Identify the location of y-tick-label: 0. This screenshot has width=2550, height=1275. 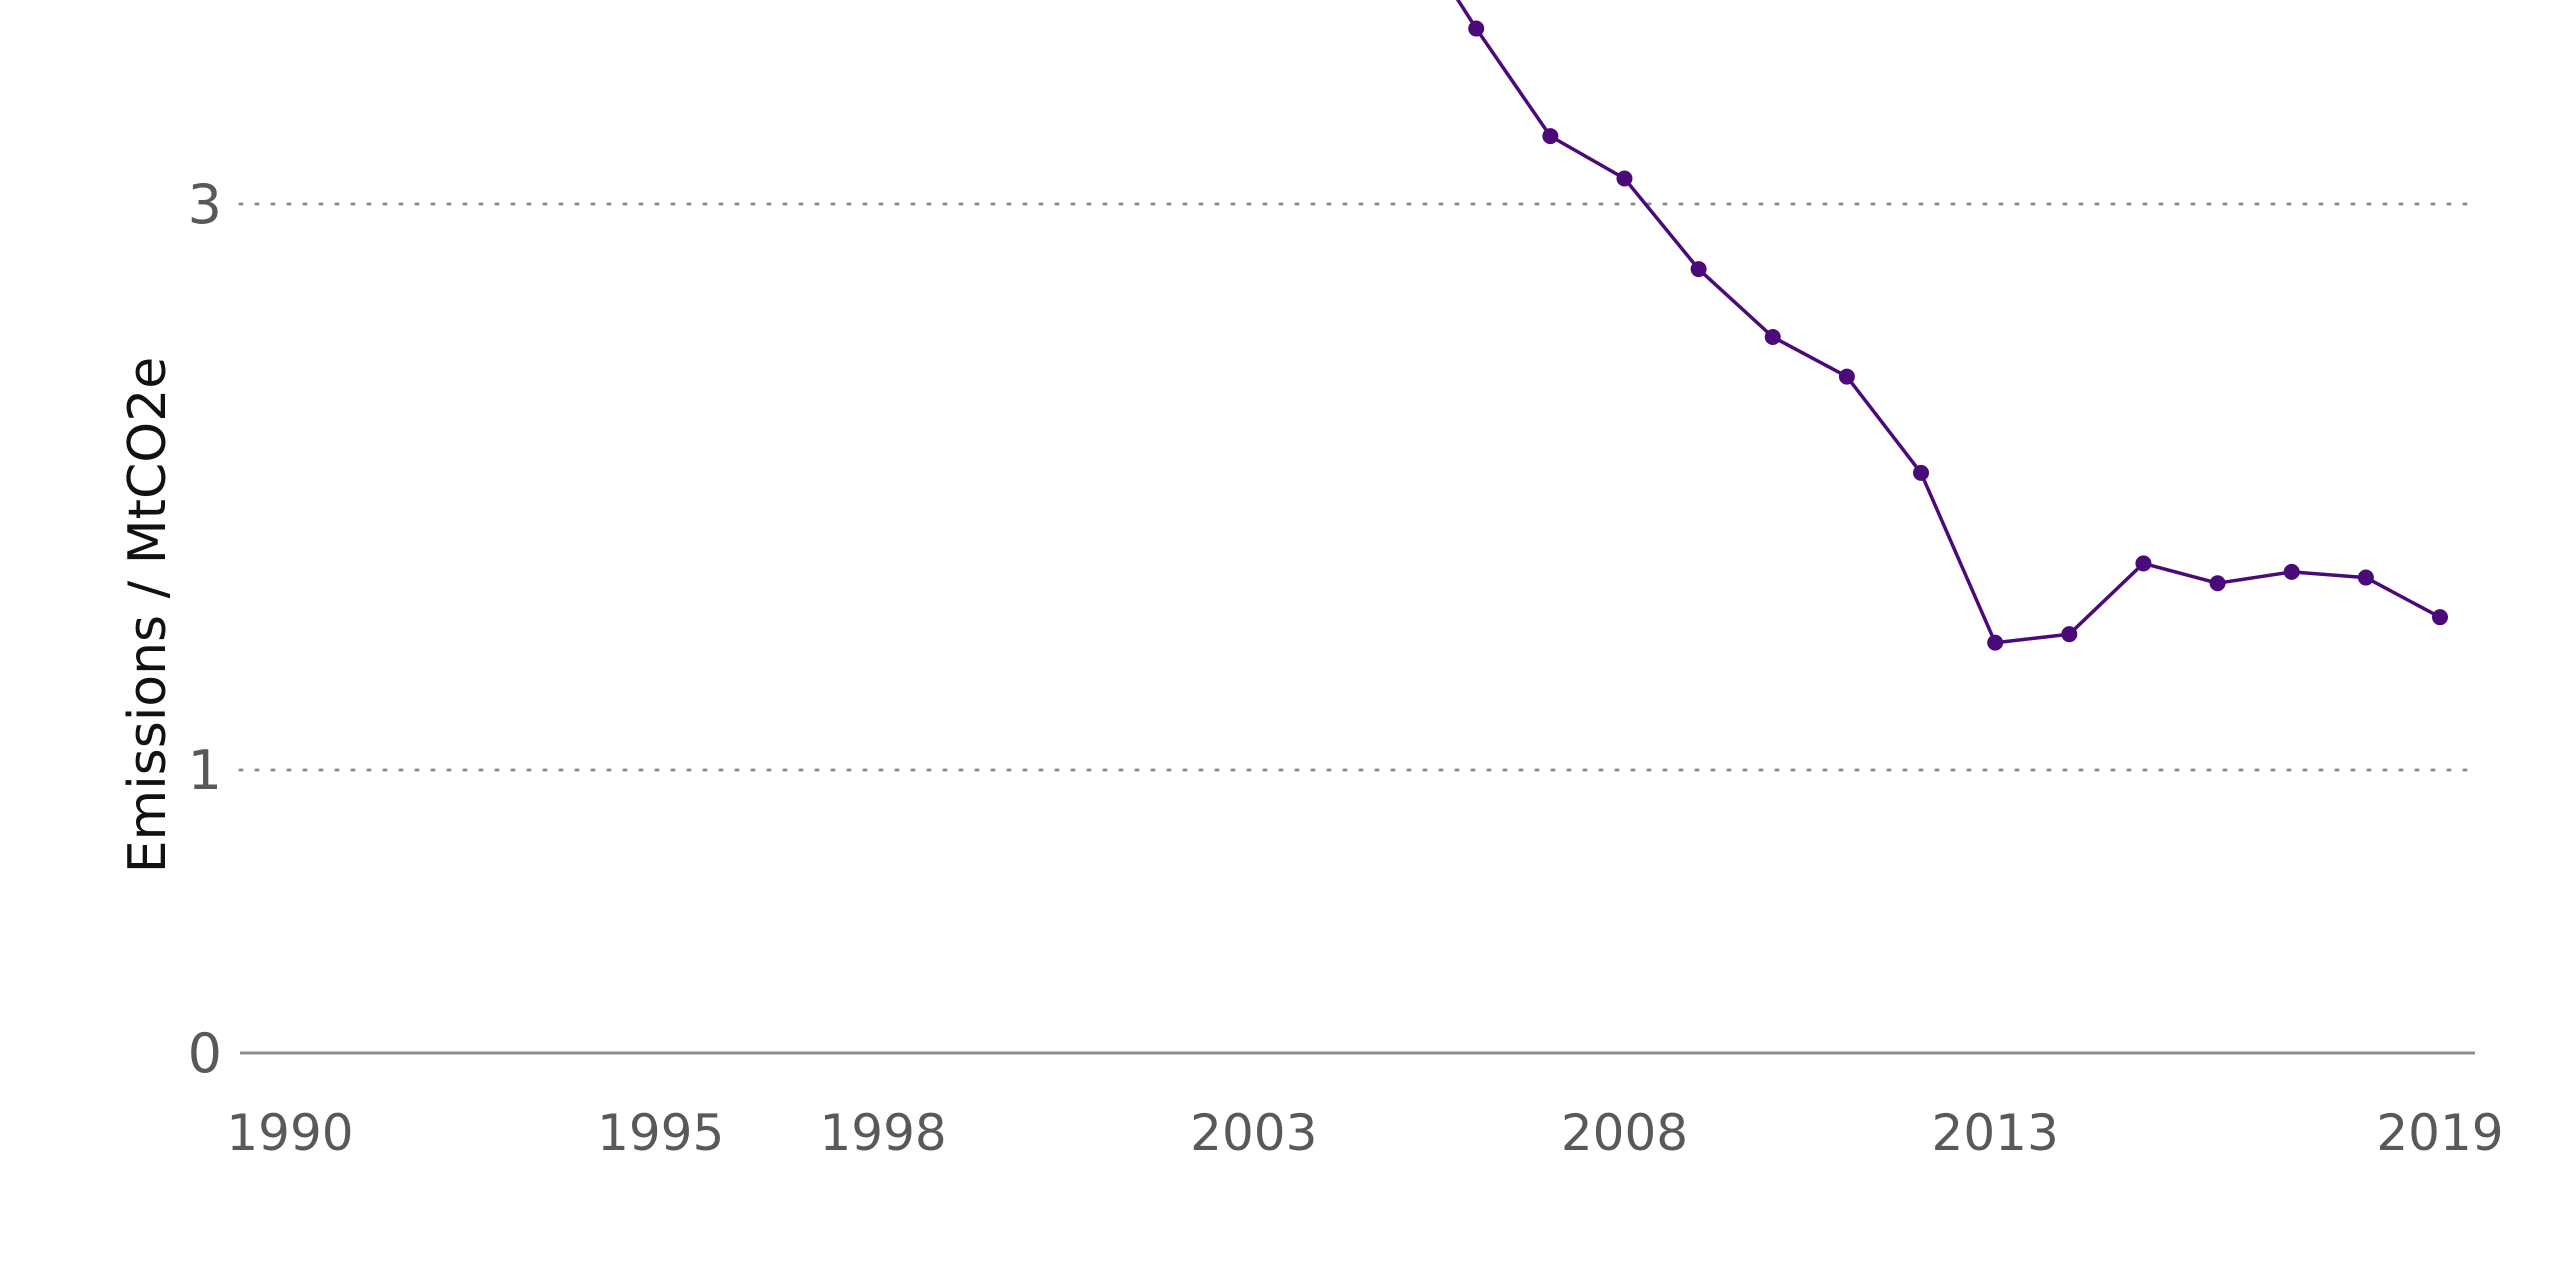
(205, 1053).